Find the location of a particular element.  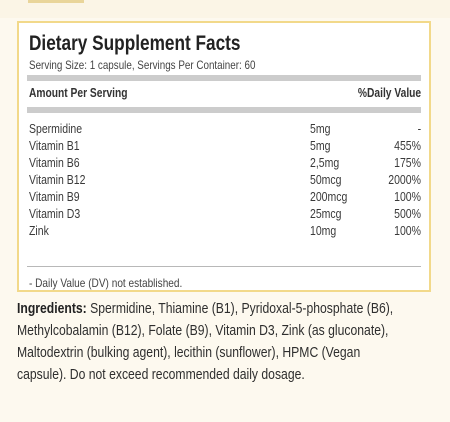

nutrient-amount: 25mcg is located at coordinates (326, 214).